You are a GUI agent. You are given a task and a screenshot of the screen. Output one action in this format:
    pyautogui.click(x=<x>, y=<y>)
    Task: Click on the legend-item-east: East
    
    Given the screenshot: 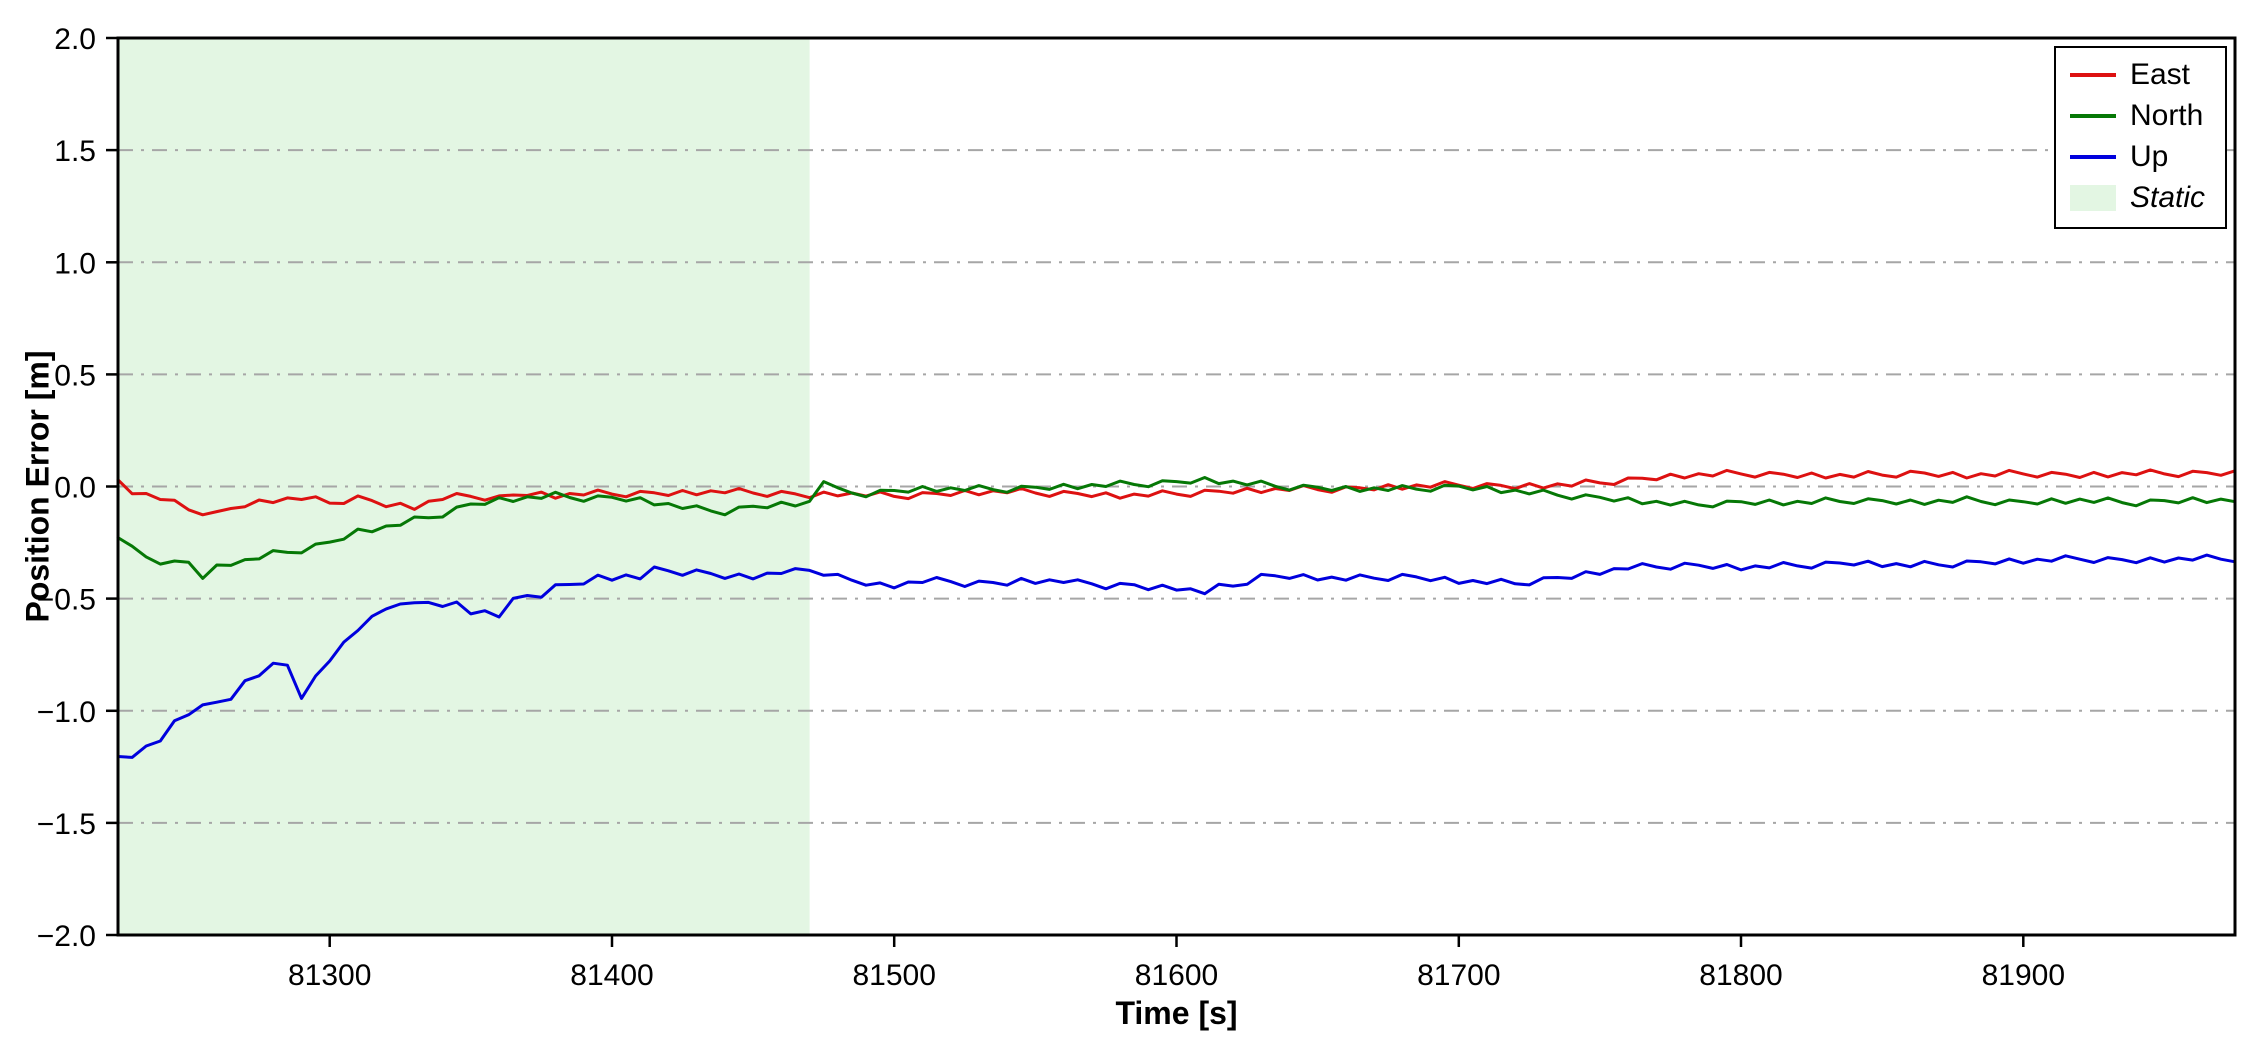 What is the action you would take?
    pyautogui.click(x=2137, y=75)
    